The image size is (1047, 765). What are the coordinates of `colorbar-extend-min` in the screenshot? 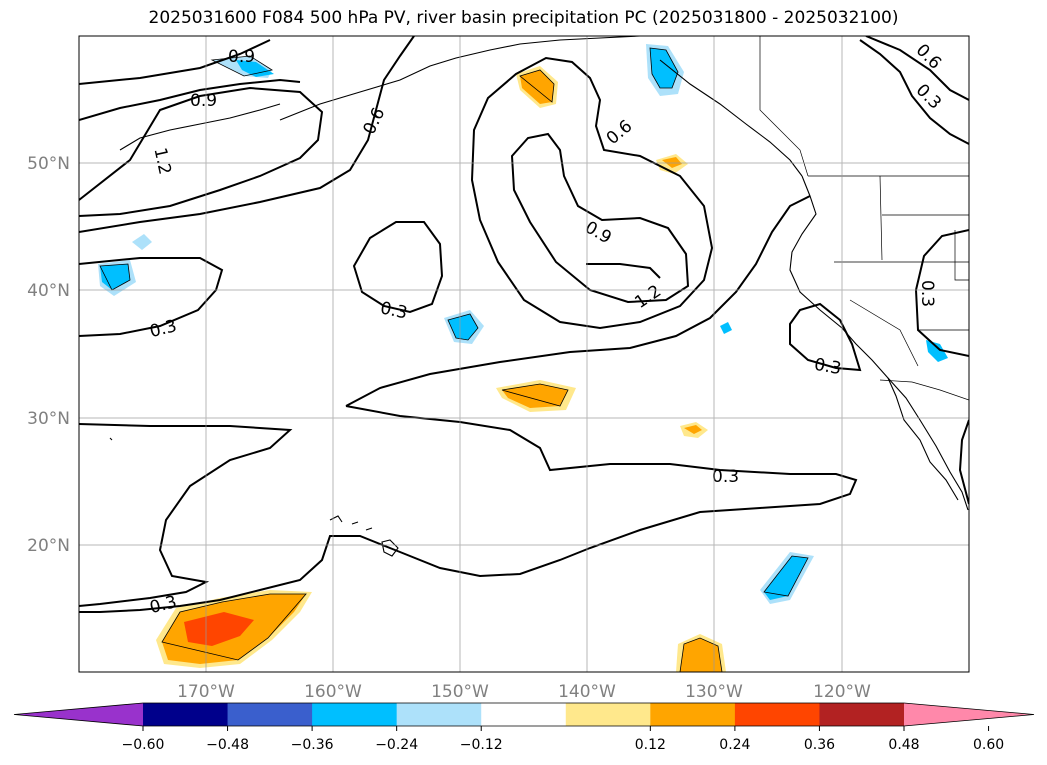 It's located at (78, 714).